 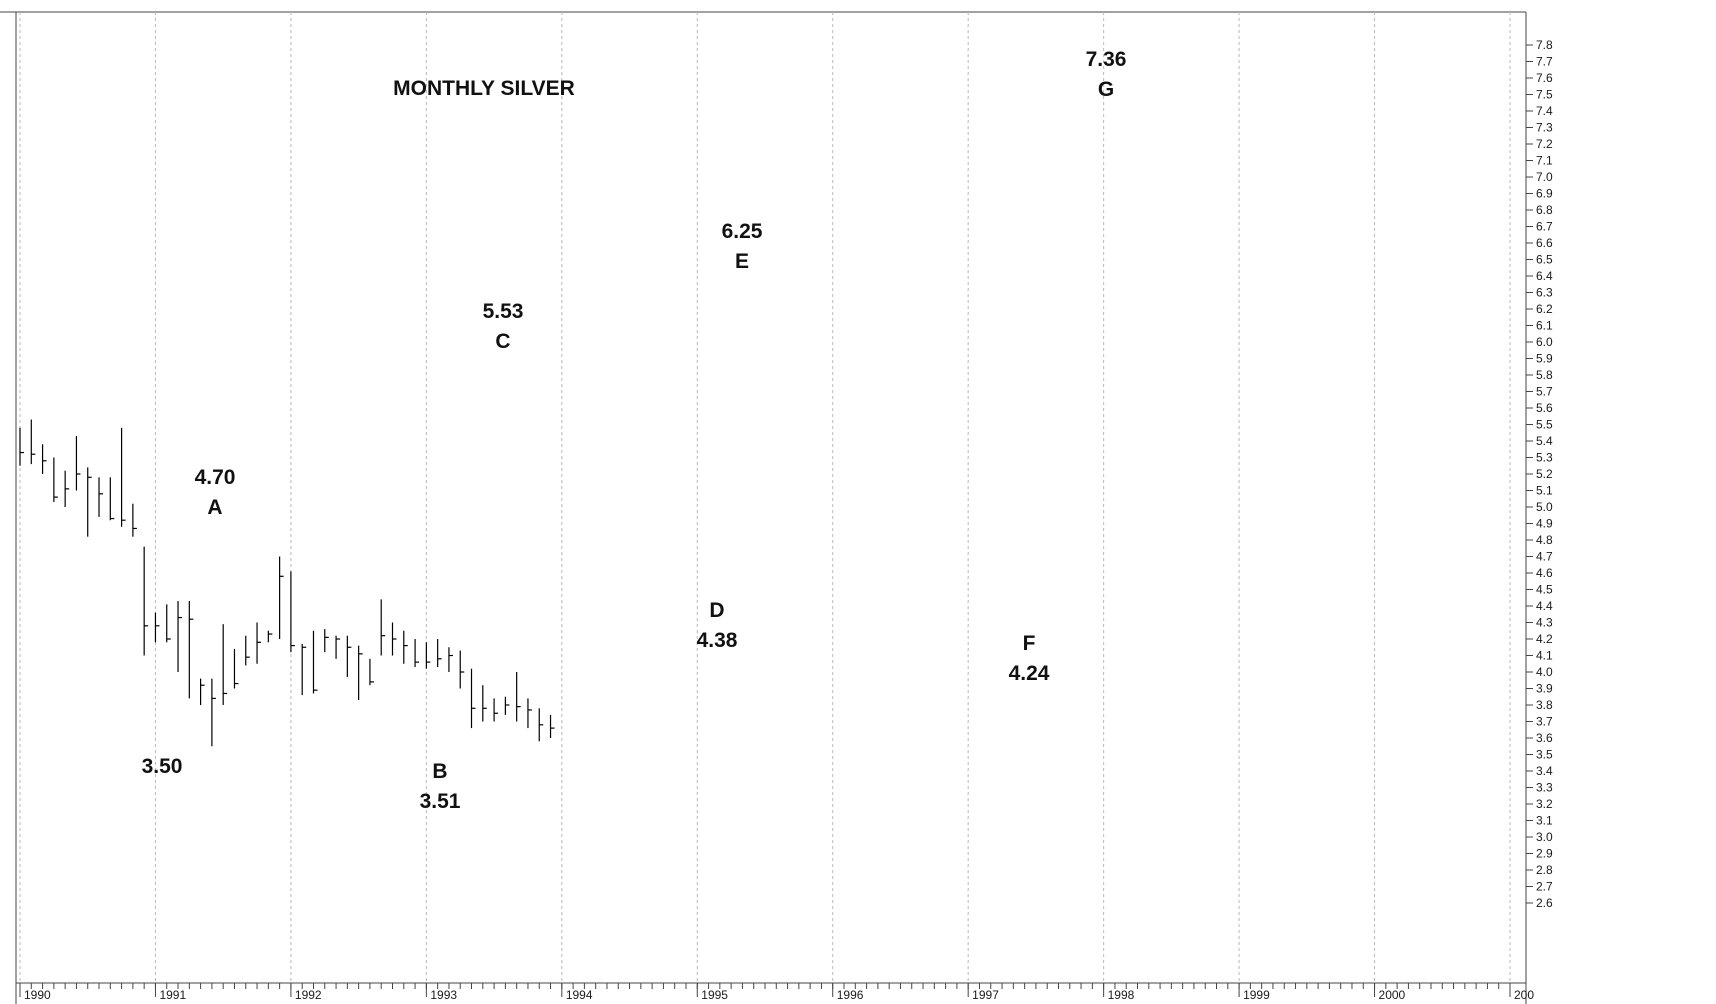 What do you see at coordinates (308, 995) in the screenshot?
I see `x-tick-label: 1992` at bounding box center [308, 995].